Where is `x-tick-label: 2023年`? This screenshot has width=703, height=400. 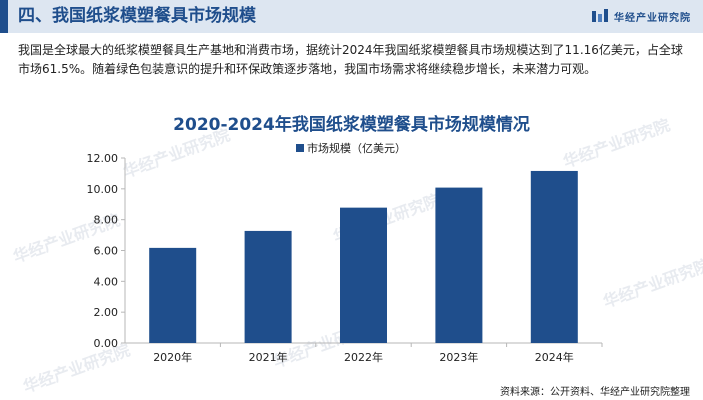 x-tick-label: 2023年 is located at coordinates (458, 357).